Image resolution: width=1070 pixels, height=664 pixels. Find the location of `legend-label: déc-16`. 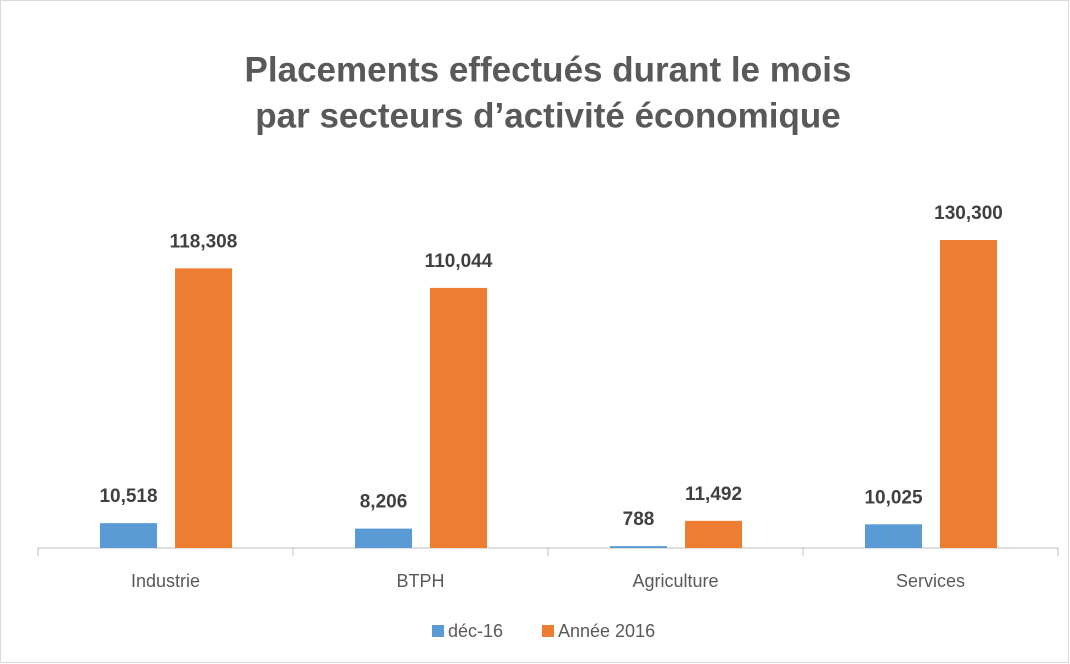

legend-label: déc-16 is located at coordinates (475, 631).